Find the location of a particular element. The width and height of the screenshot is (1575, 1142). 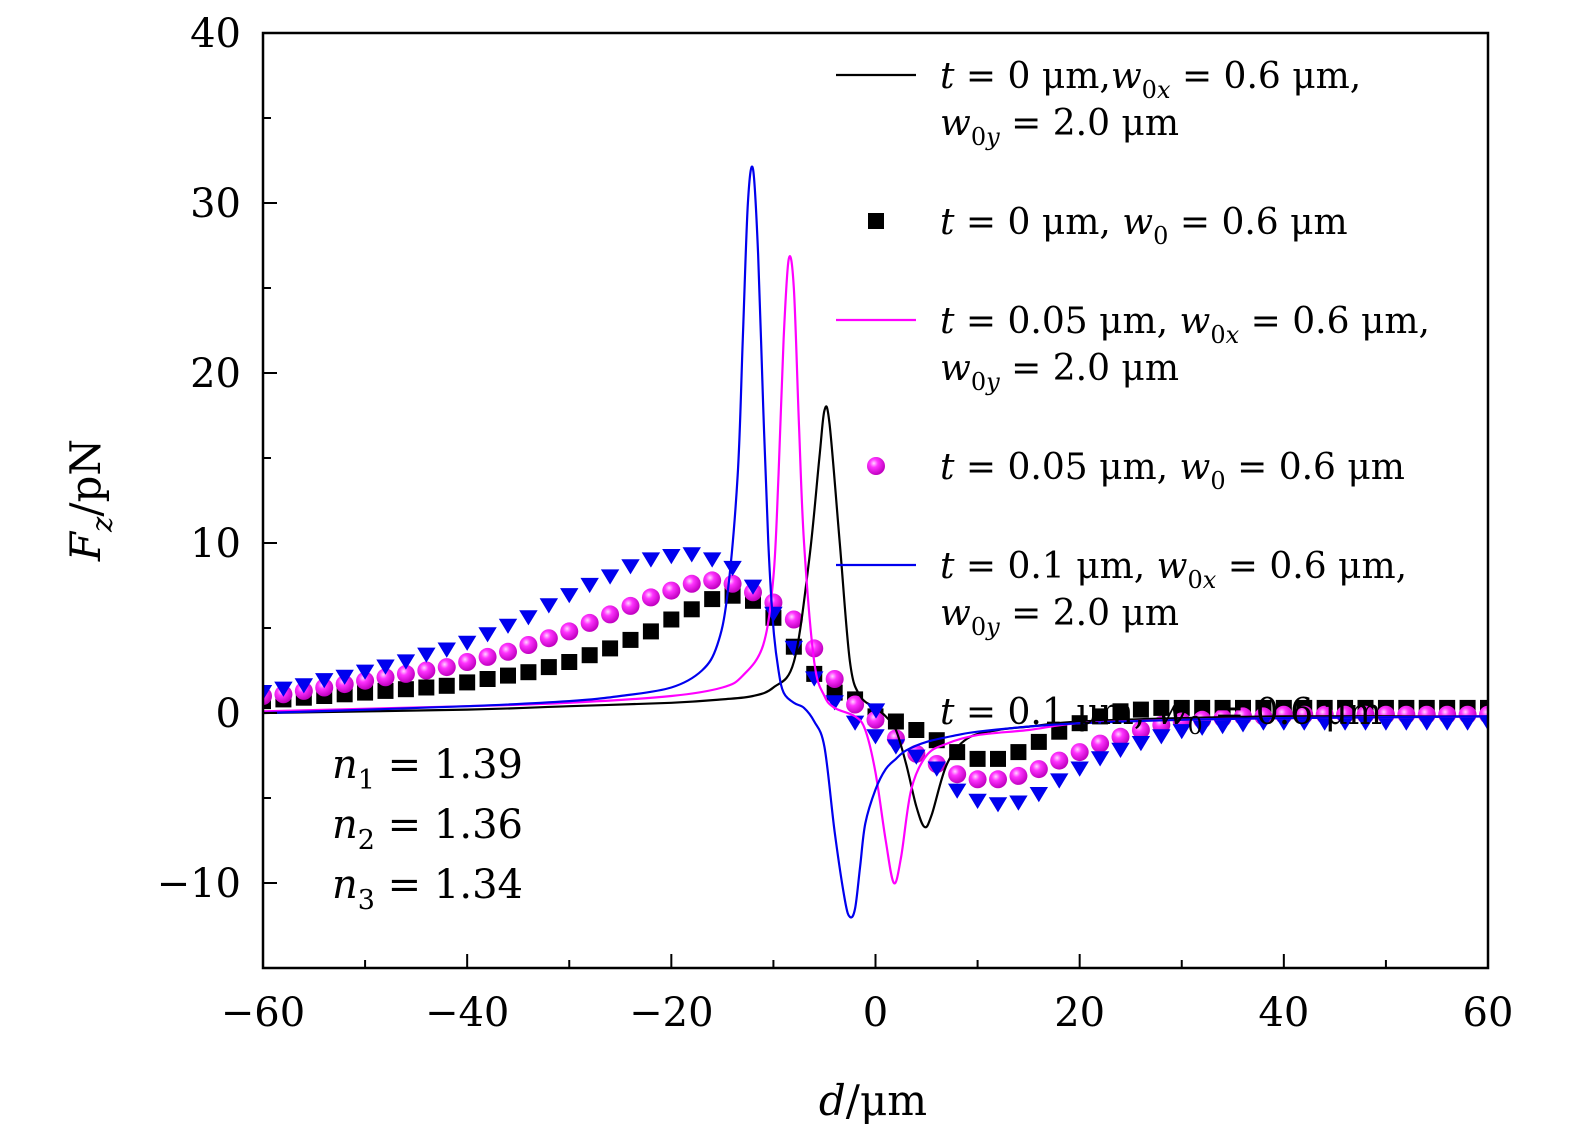

legend-label: t = 0.1 μm, w0 = 0.6 μm is located at coordinates (1161, 716).